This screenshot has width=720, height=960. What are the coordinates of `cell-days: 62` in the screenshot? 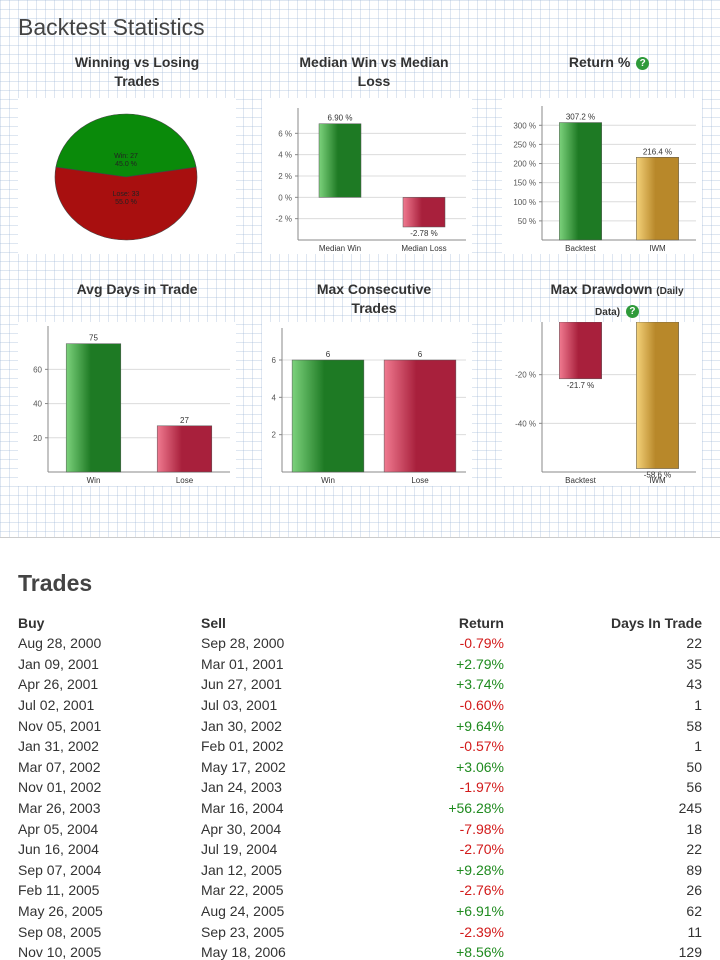 It's located at (694, 911).